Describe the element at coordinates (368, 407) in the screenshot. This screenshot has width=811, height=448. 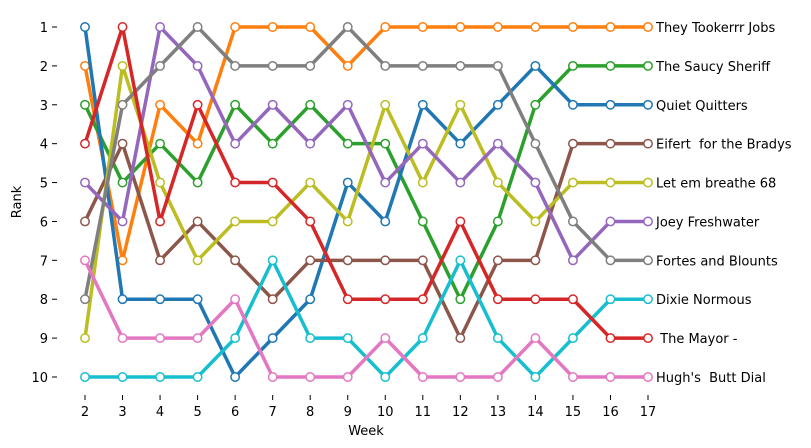
I see `x-axis: 2 3 4 5 6 7 8 9 10 11 12 13 14 15 16 17` at that location.